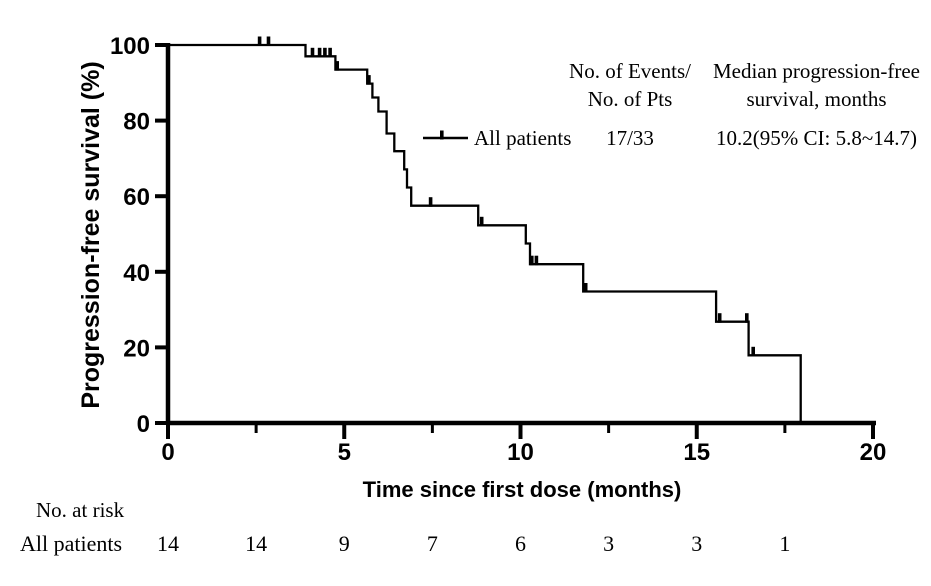  I want to click on x-tick-label: 15, so click(696, 452).